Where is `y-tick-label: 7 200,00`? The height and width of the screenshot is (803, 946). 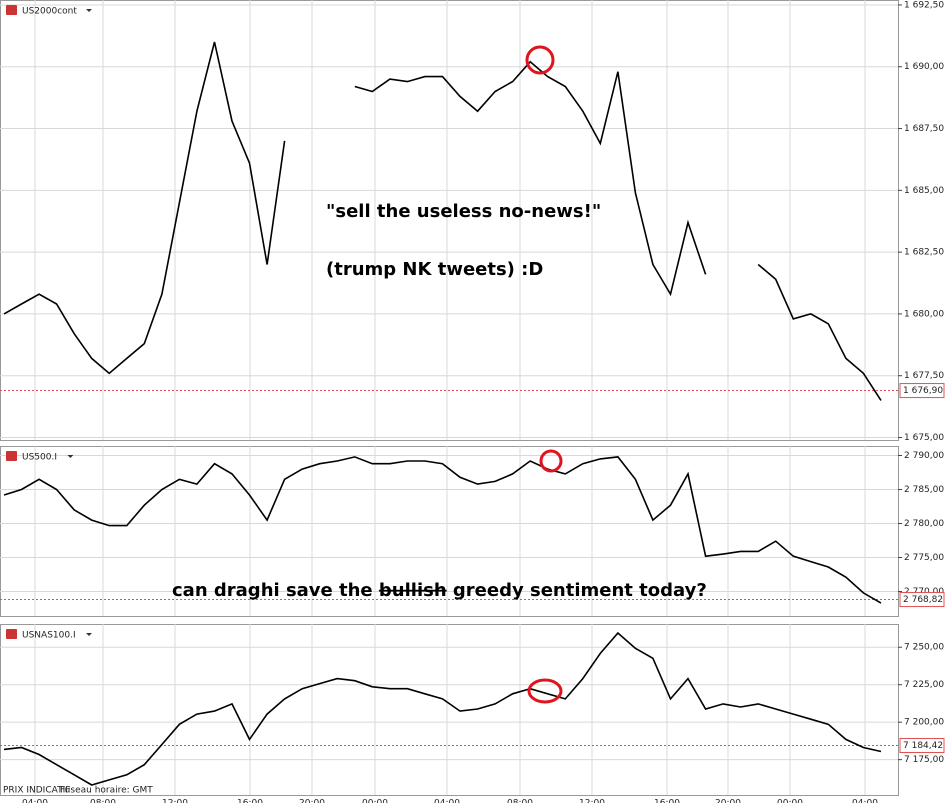 y-tick-label: 7 200,00 is located at coordinates (924, 723).